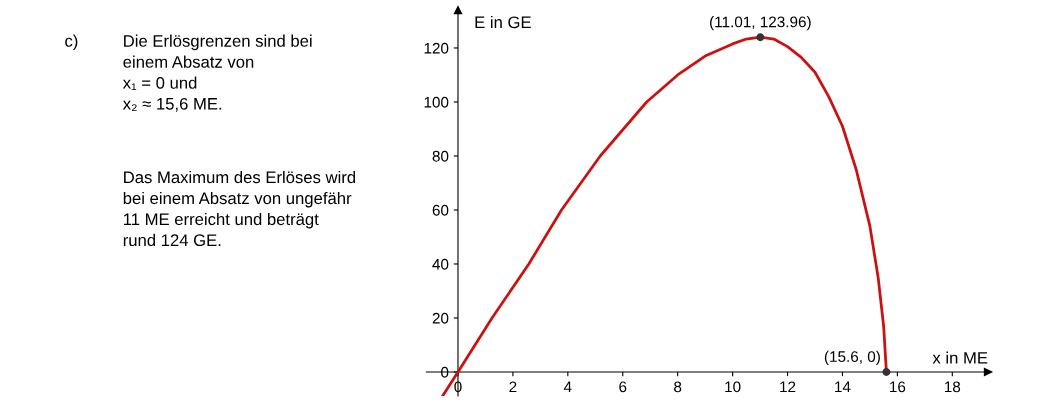  Describe the element at coordinates (445, 372) in the screenshot. I see `y-tick-label: 0` at that location.